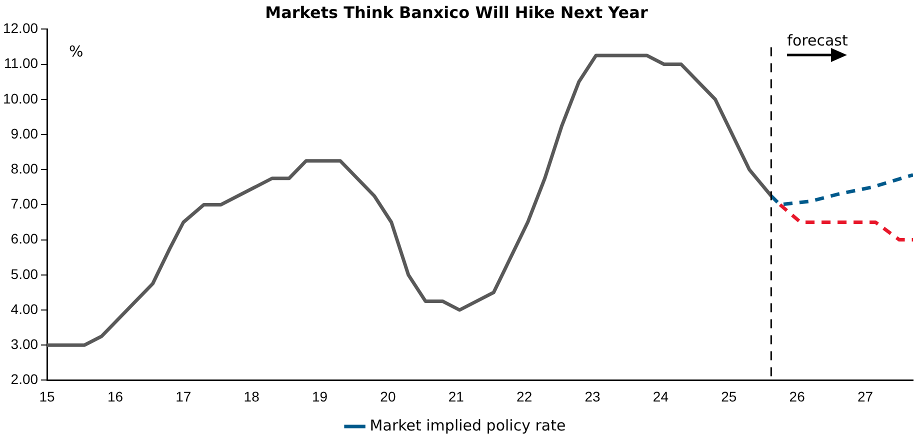  What do you see at coordinates (21, 63) in the screenshot?
I see `y-tick-label: 11.00` at bounding box center [21, 63].